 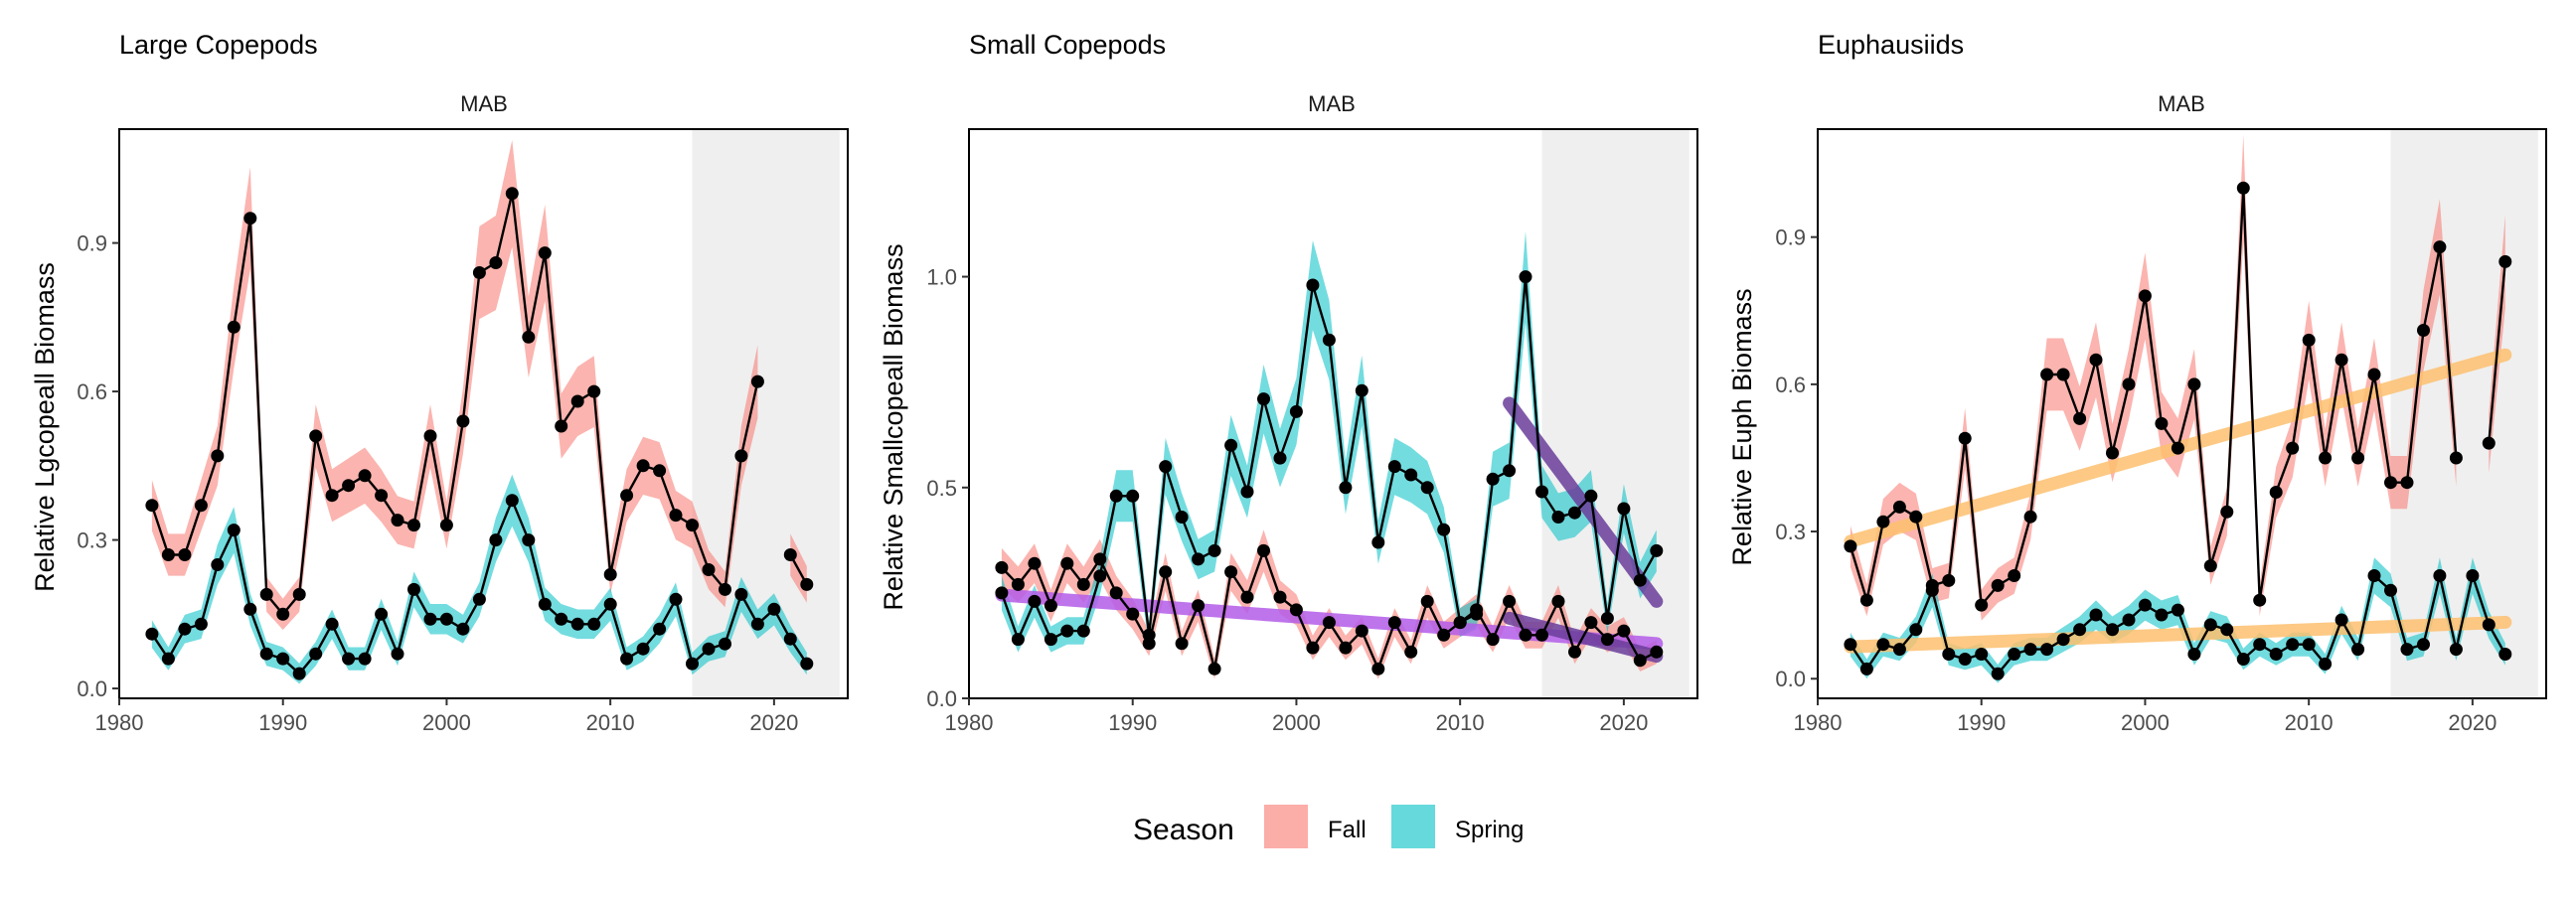 What do you see at coordinates (484, 103) in the screenshot?
I see `facet-label: MAB` at bounding box center [484, 103].